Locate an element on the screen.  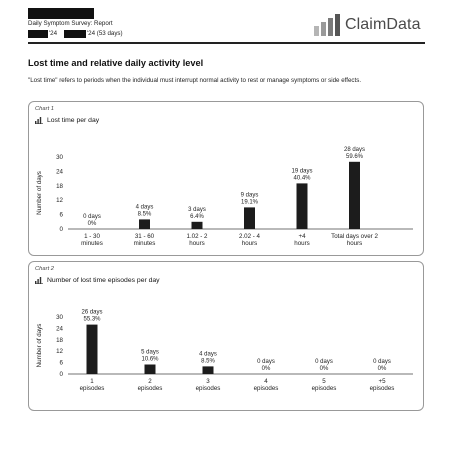
x-tick-label: 2 is located at coordinates (150, 381).